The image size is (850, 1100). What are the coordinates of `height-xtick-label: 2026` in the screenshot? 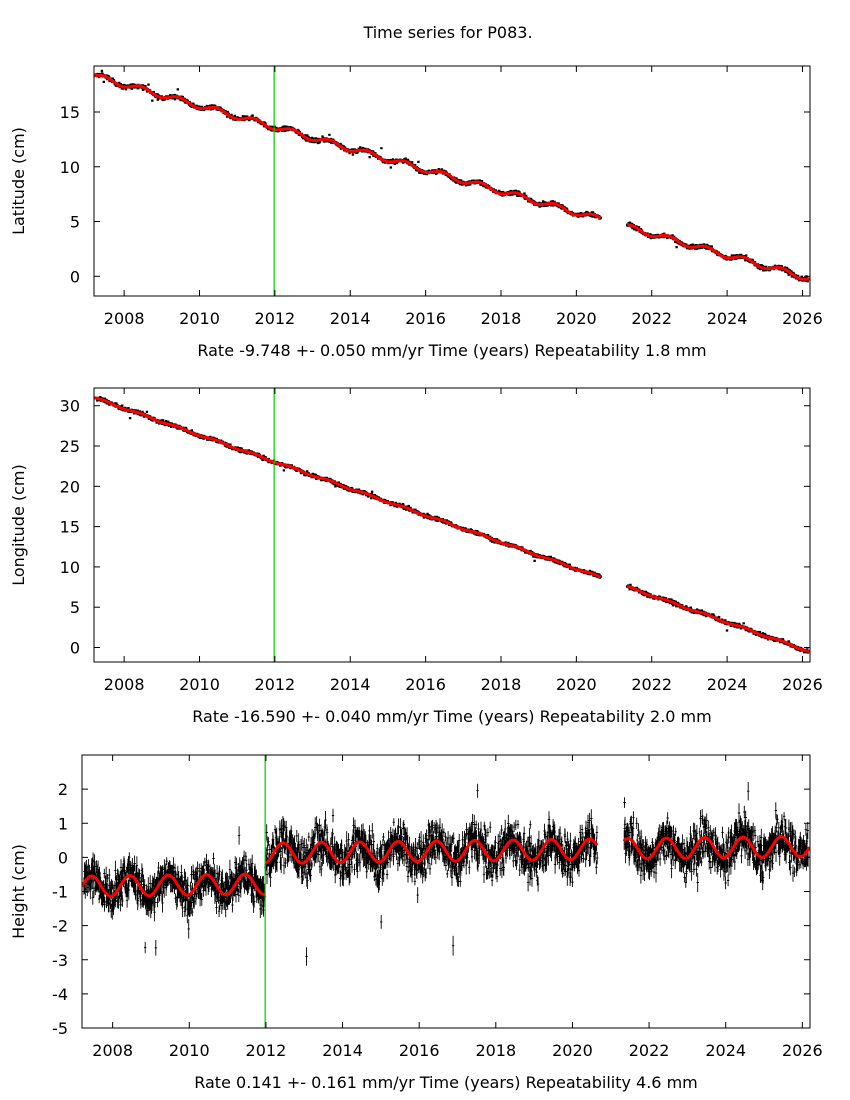 It's located at (802, 1050).